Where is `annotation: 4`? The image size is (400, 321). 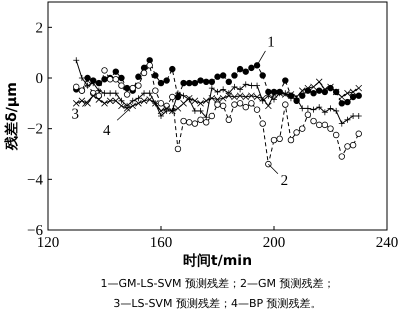
annotation: 4 is located at coordinates (107, 130).